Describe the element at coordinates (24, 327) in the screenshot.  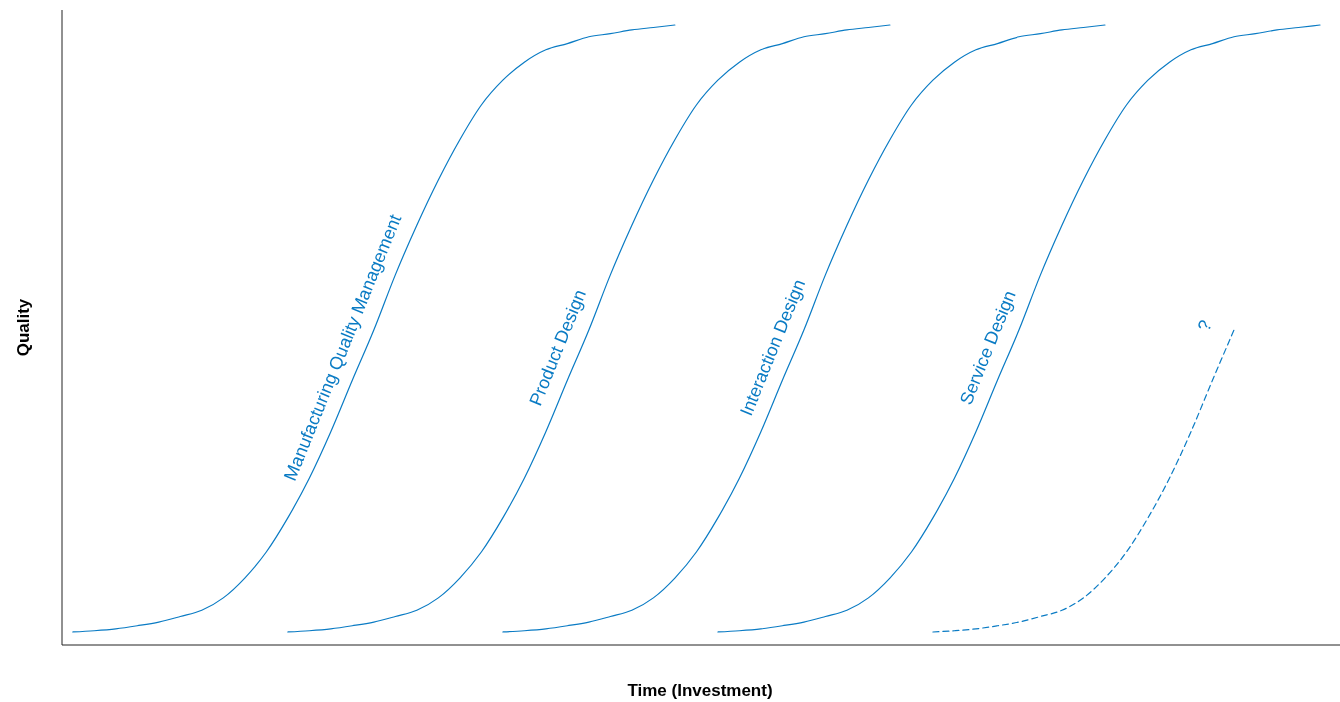
I see `y-axis-title: Quality` at that location.